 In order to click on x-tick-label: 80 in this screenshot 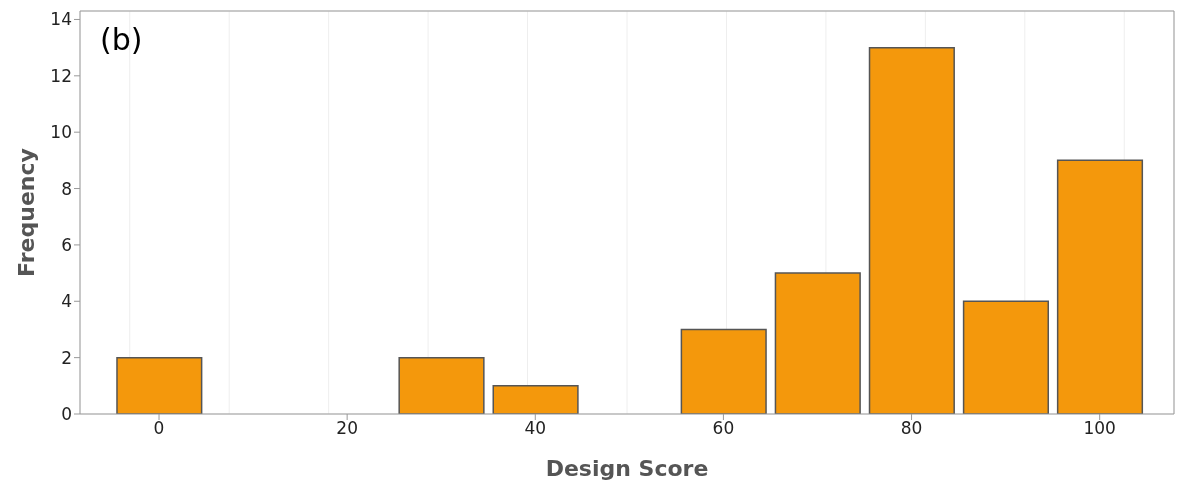, I will do `click(911, 428)`.